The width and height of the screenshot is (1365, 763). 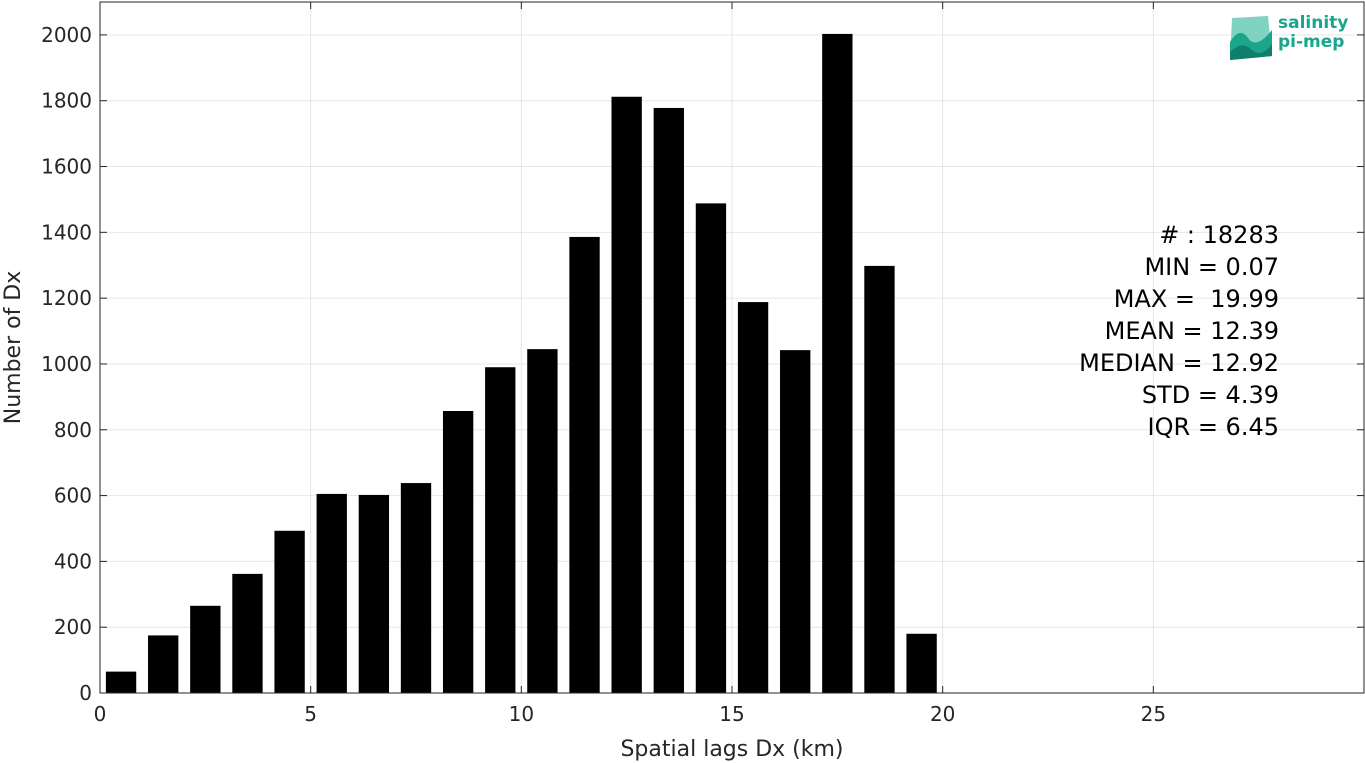 I want to click on y-tick-label: 400, so click(x=73, y=561).